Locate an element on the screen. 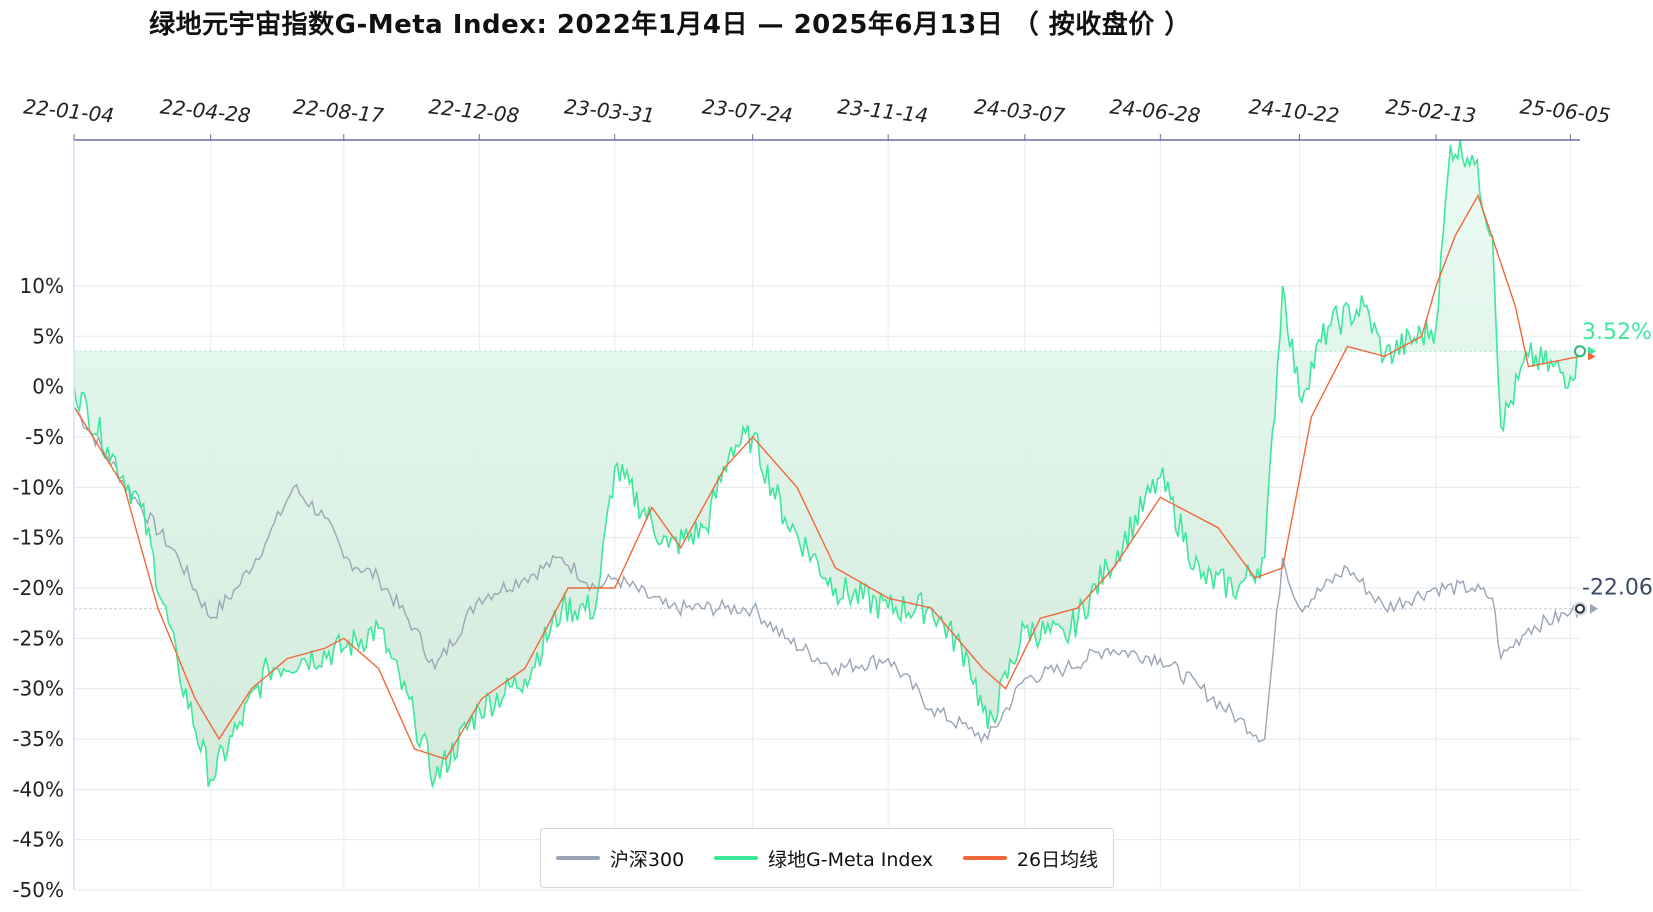  end-label-hs300: -22.06% is located at coordinates (1617, 588).